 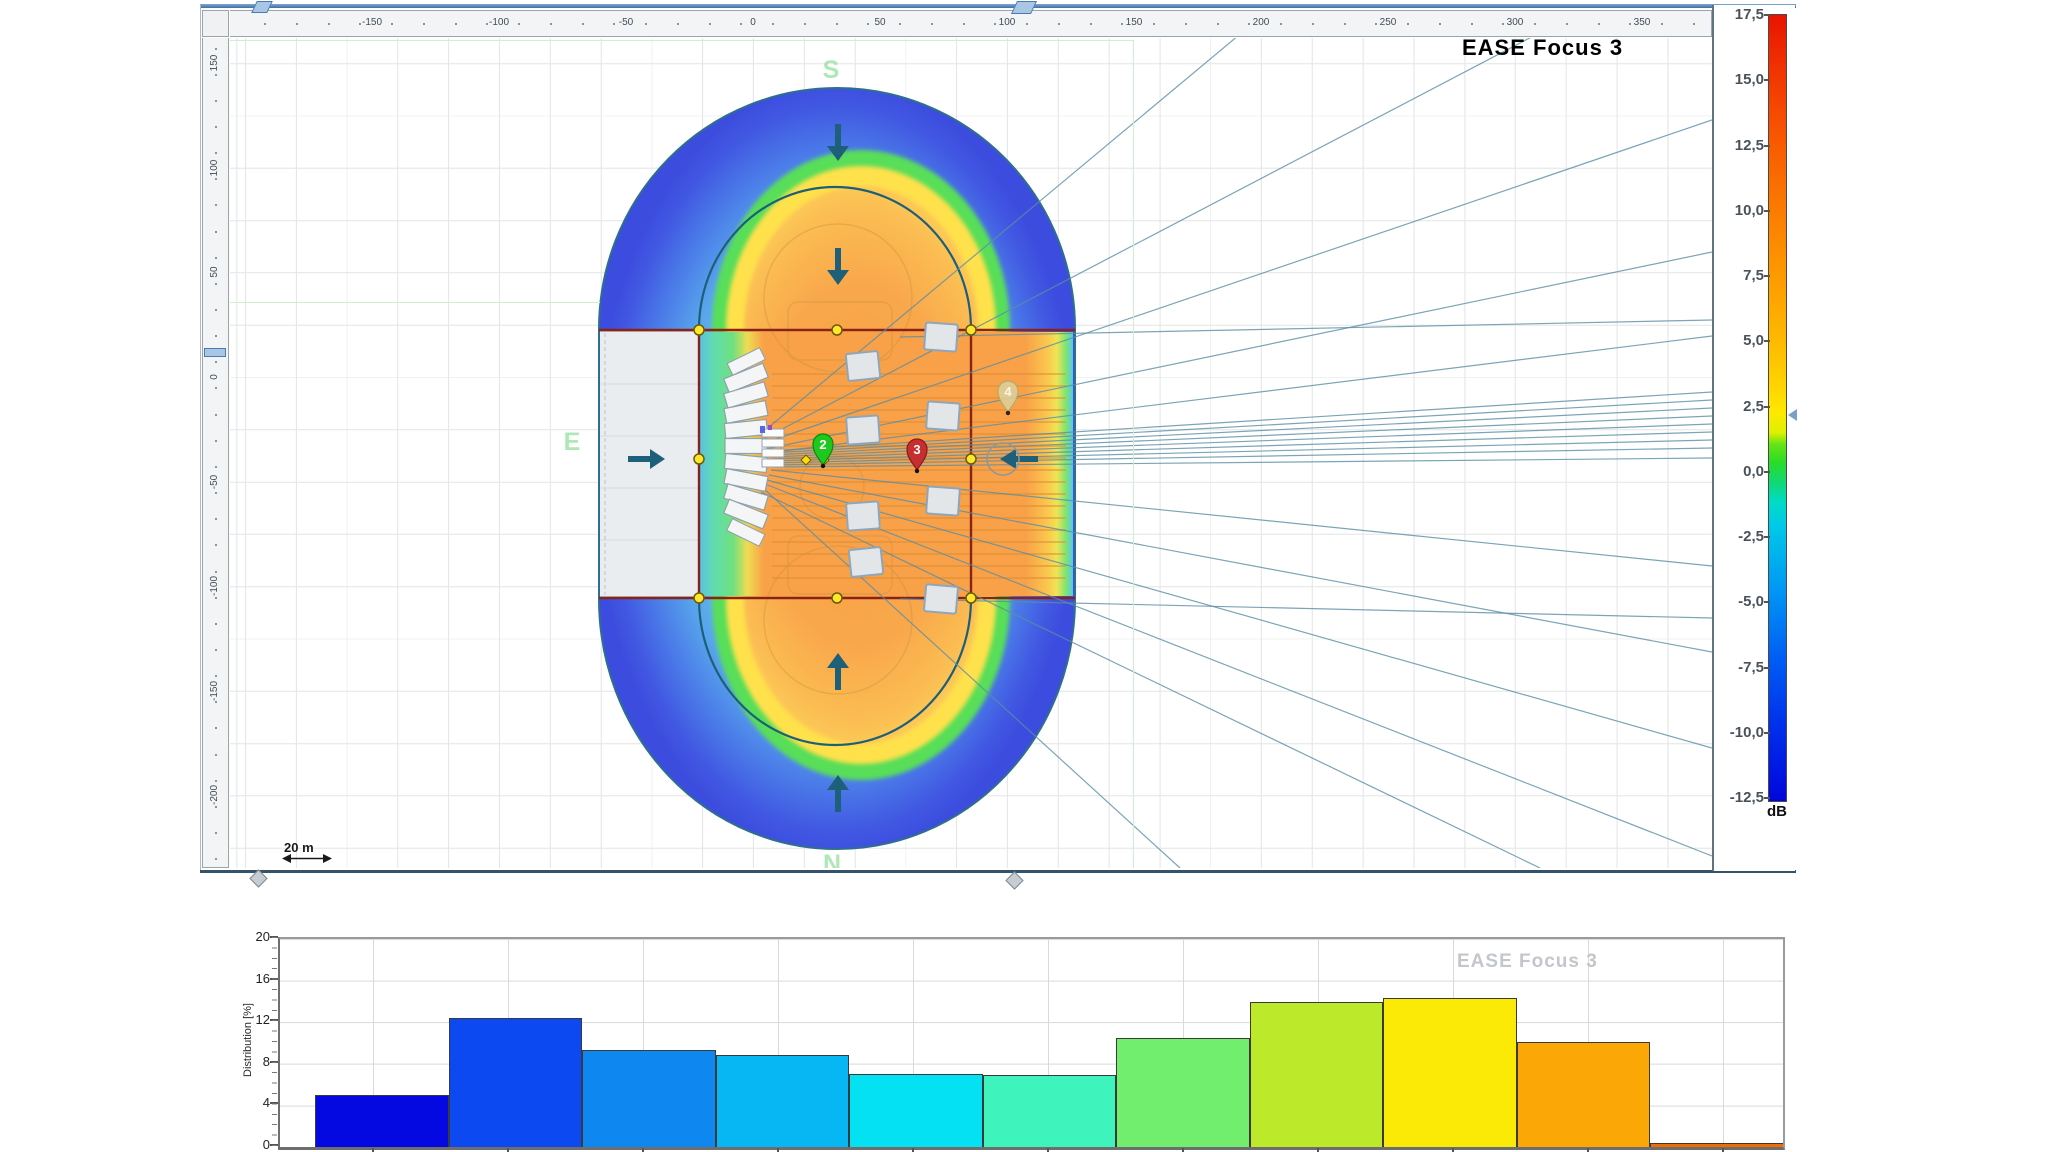 What do you see at coordinates (215, 453) in the screenshot?
I see `ruler-vertical: 150 100 50 0 -50 -100 -150 -200` at bounding box center [215, 453].